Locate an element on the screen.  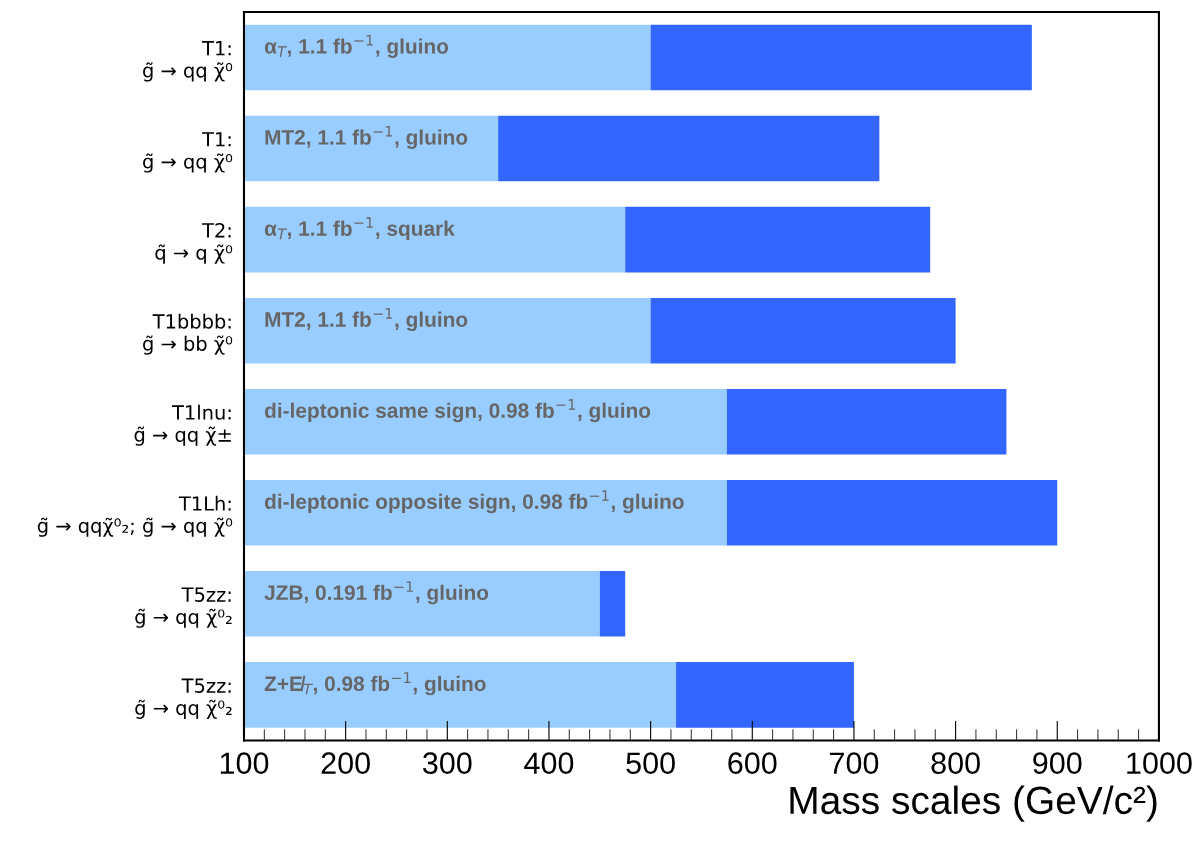
x-tick-label: 800 is located at coordinates (955, 763).